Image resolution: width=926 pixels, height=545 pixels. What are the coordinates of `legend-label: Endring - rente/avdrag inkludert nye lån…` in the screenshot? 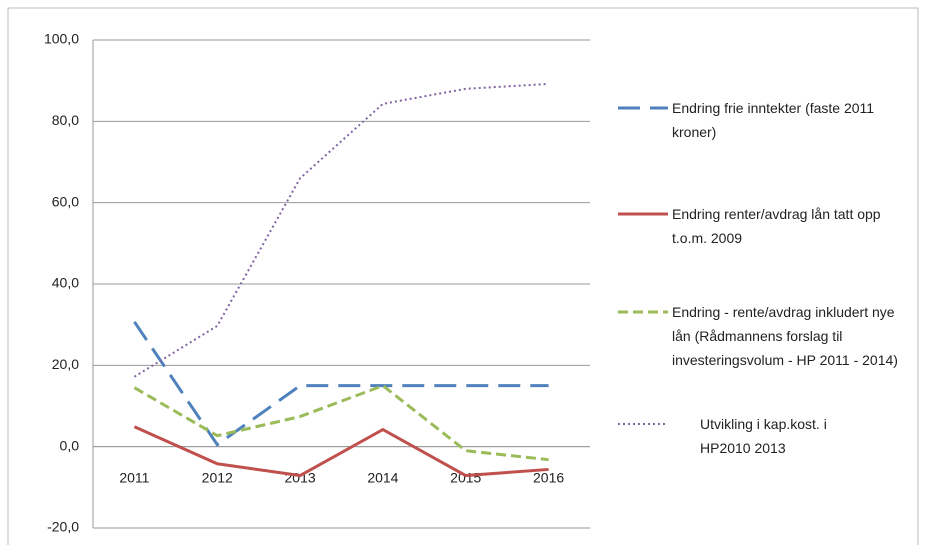 It's located at (785, 336).